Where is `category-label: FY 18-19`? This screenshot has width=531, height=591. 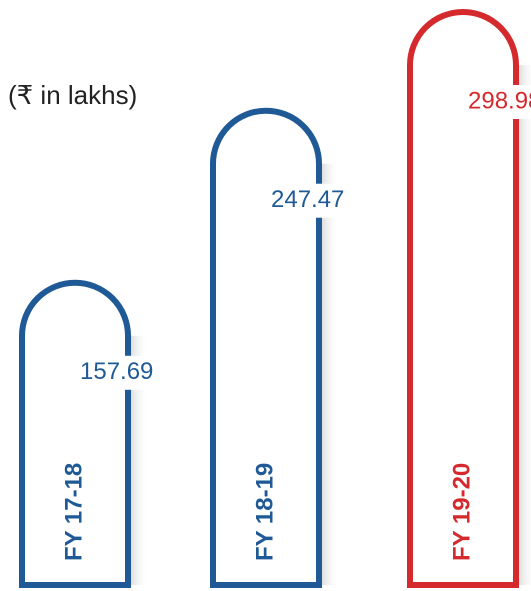
category-label: FY 18-19 is located at coordinates (264, 512).